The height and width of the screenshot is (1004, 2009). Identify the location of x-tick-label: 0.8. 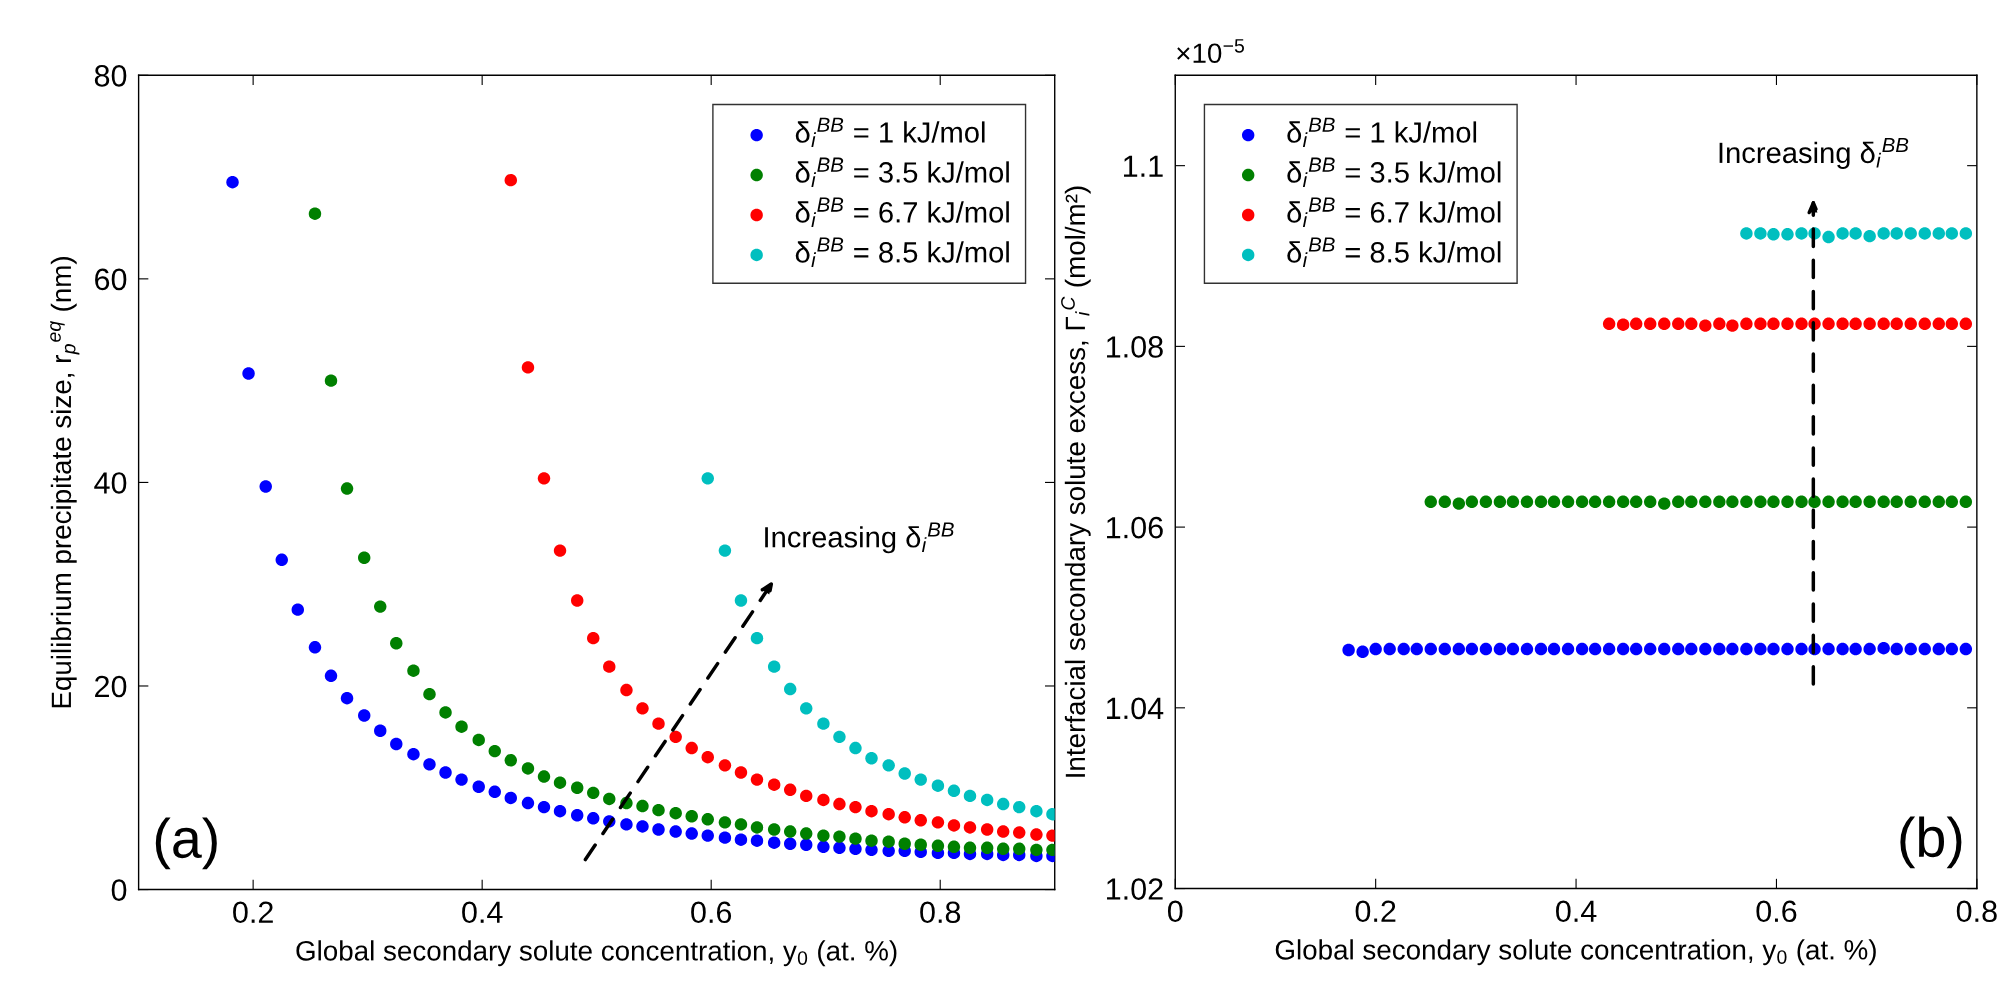
(1976, 911).